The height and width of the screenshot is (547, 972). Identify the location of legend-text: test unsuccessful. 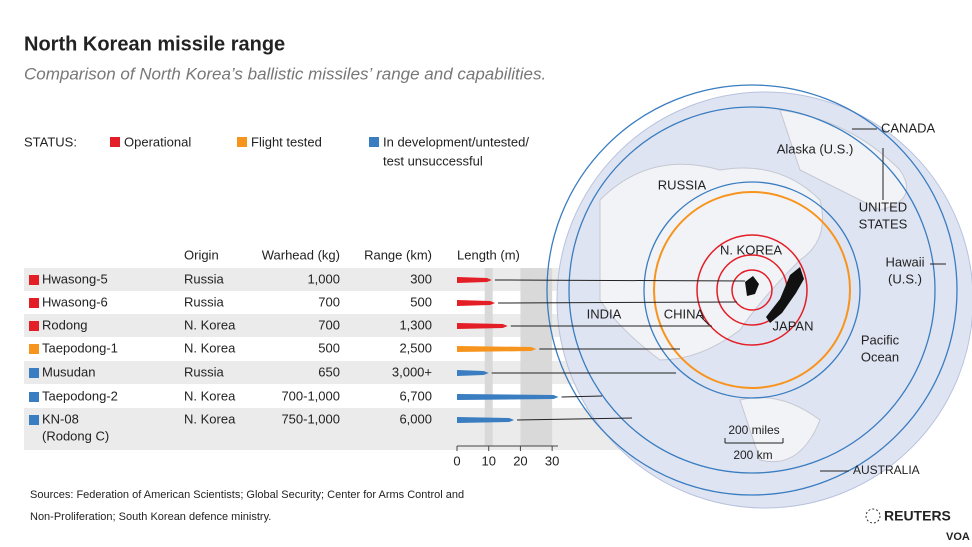
(433, 160).